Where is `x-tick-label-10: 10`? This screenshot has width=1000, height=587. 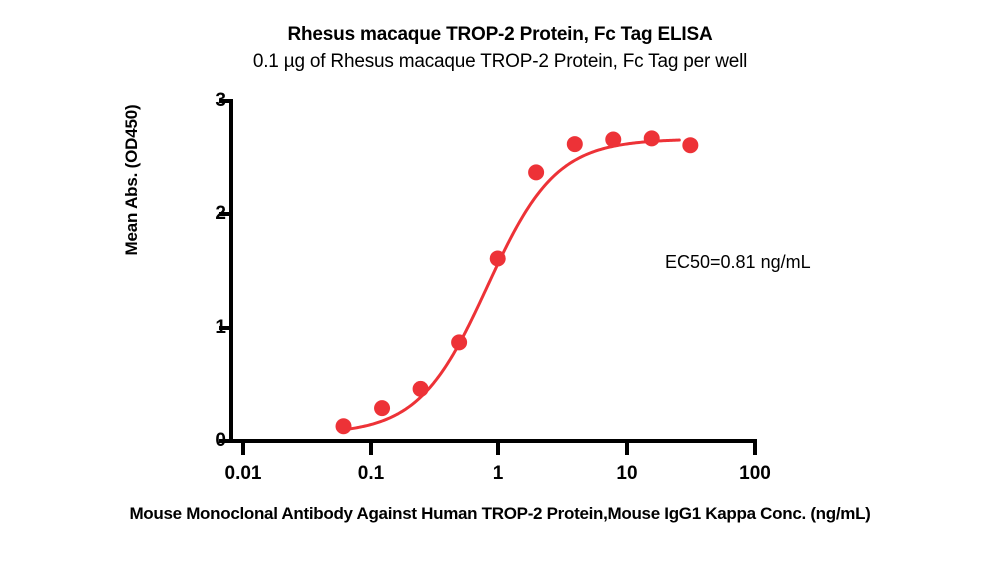 x-tick-label-10: 10 is located at coordinates (627, 473).